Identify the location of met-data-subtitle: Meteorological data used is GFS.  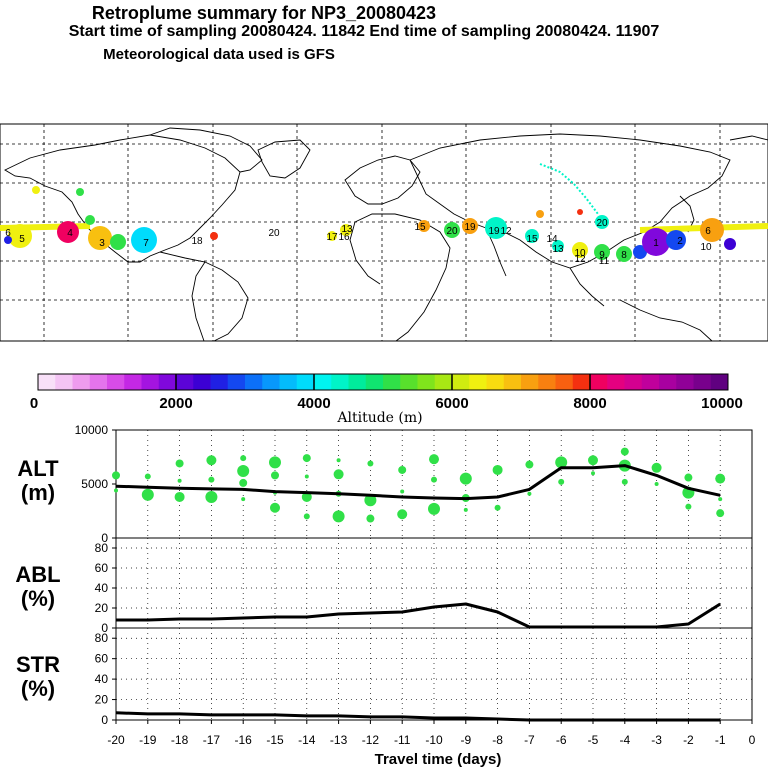
(219, 54).